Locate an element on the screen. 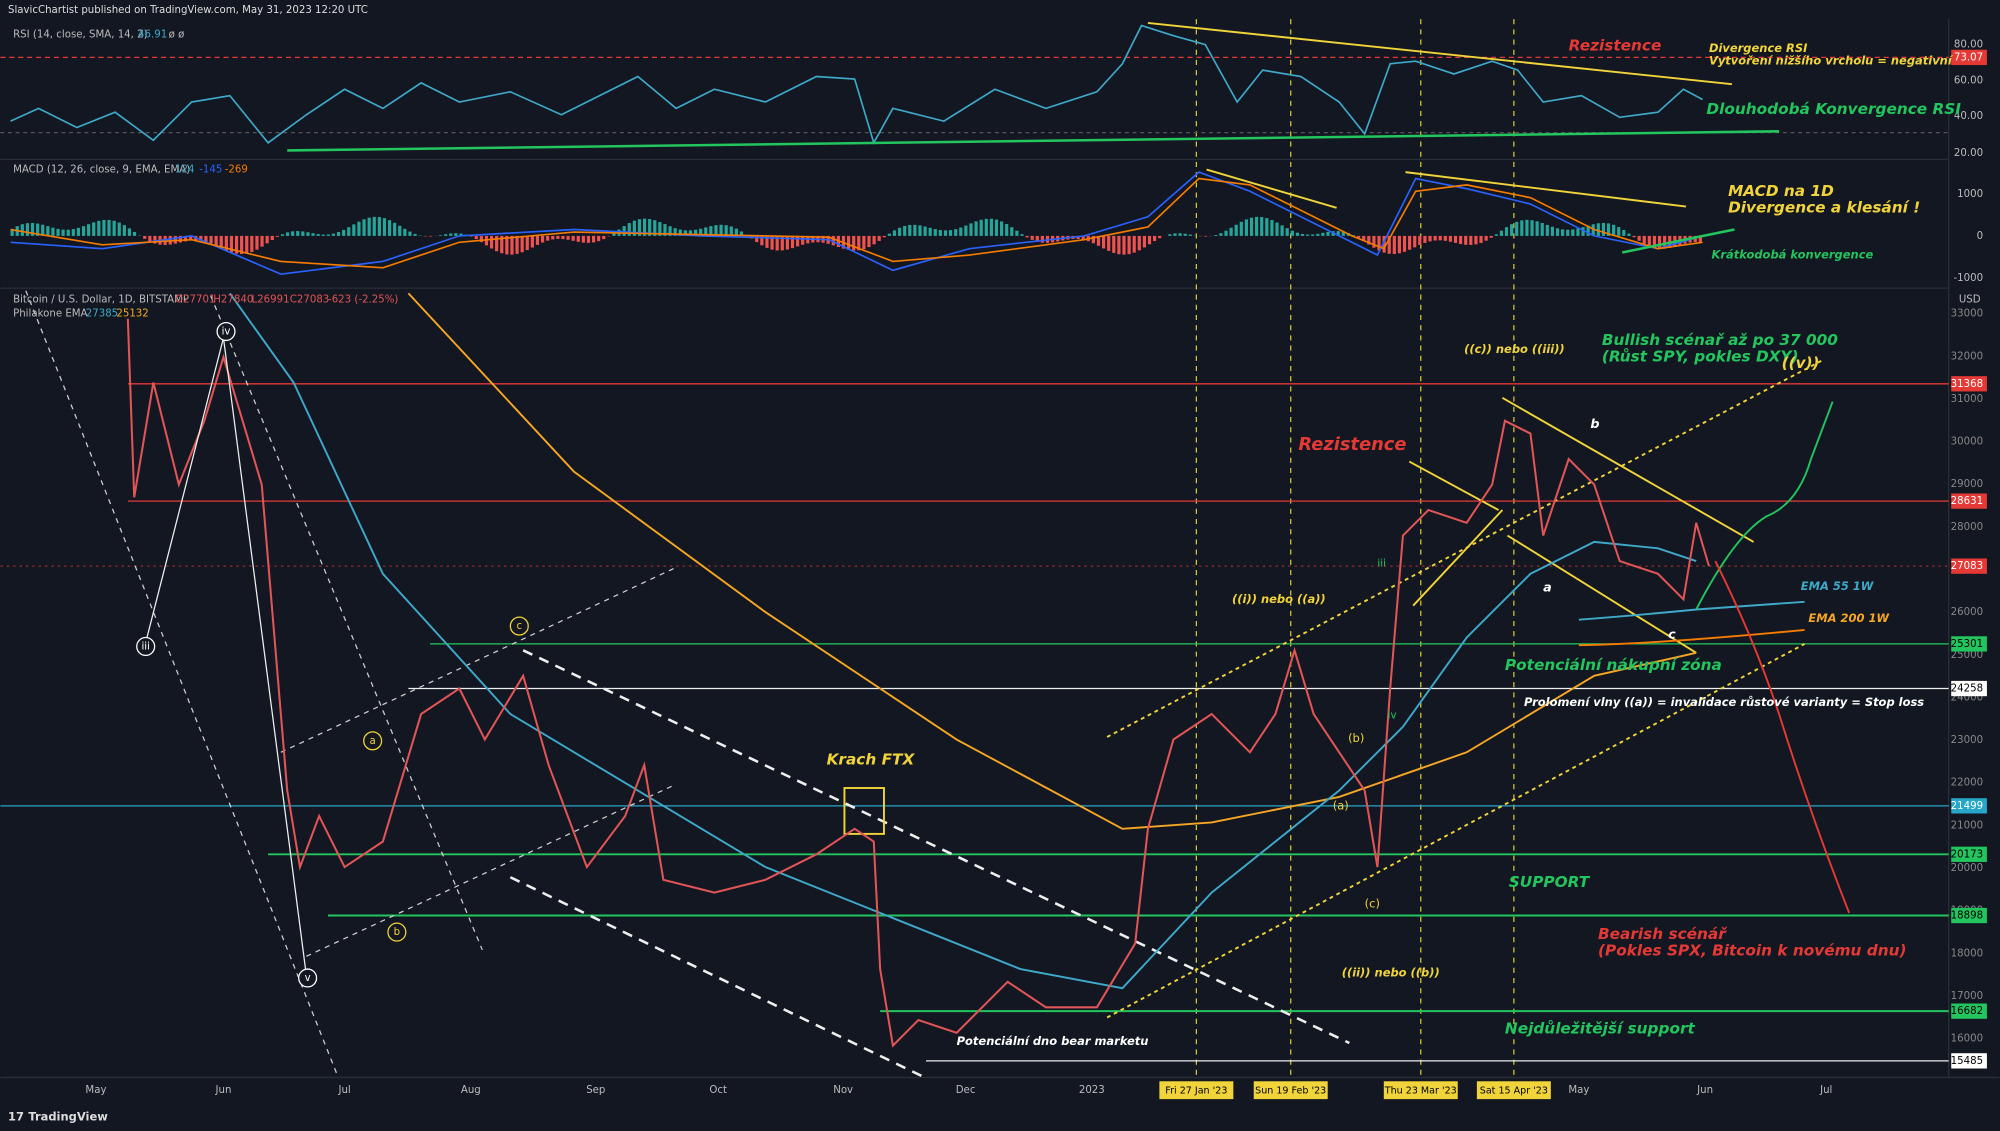 The image size is (2000, 1131). wave-marker is located at coordinates (146, 646).